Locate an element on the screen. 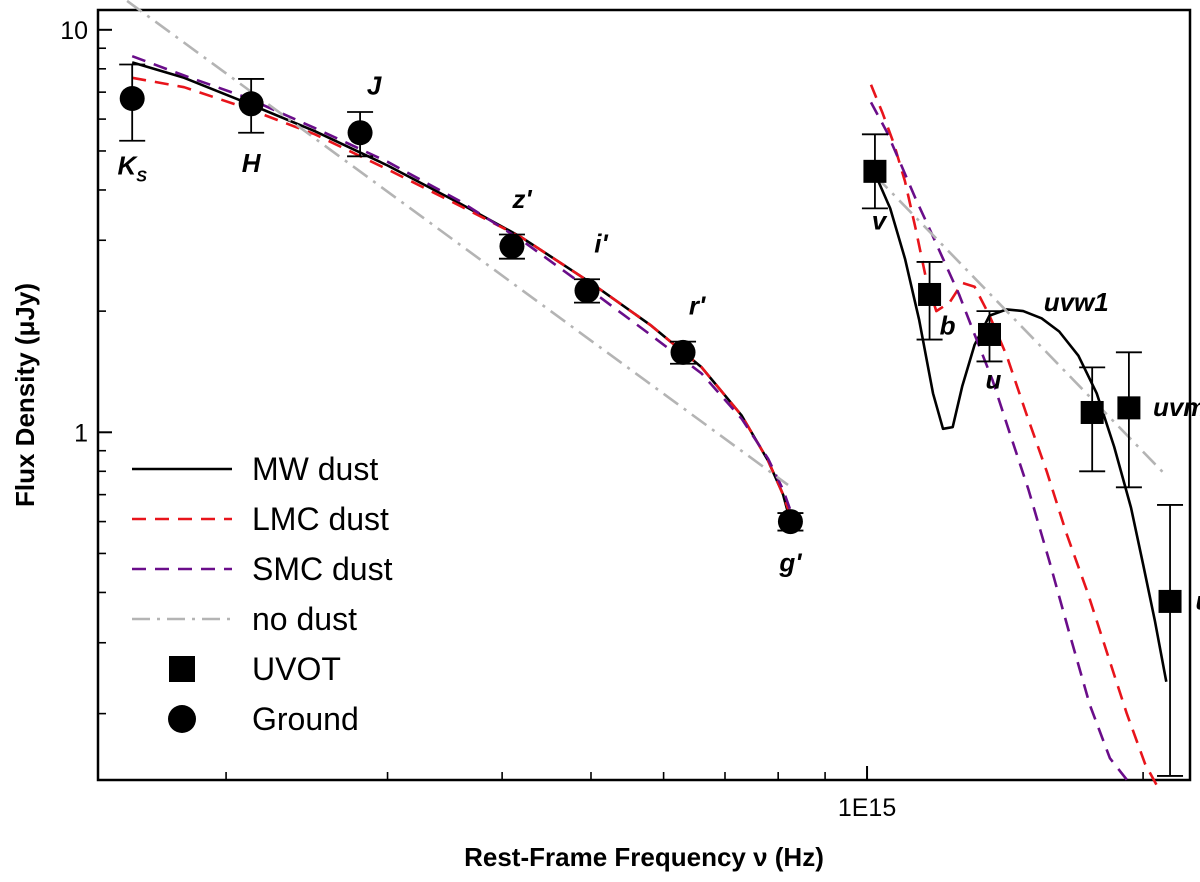 The width and height of the screenshot is (1200, 882). band-label-u: u is located at coordinates (994, 379).